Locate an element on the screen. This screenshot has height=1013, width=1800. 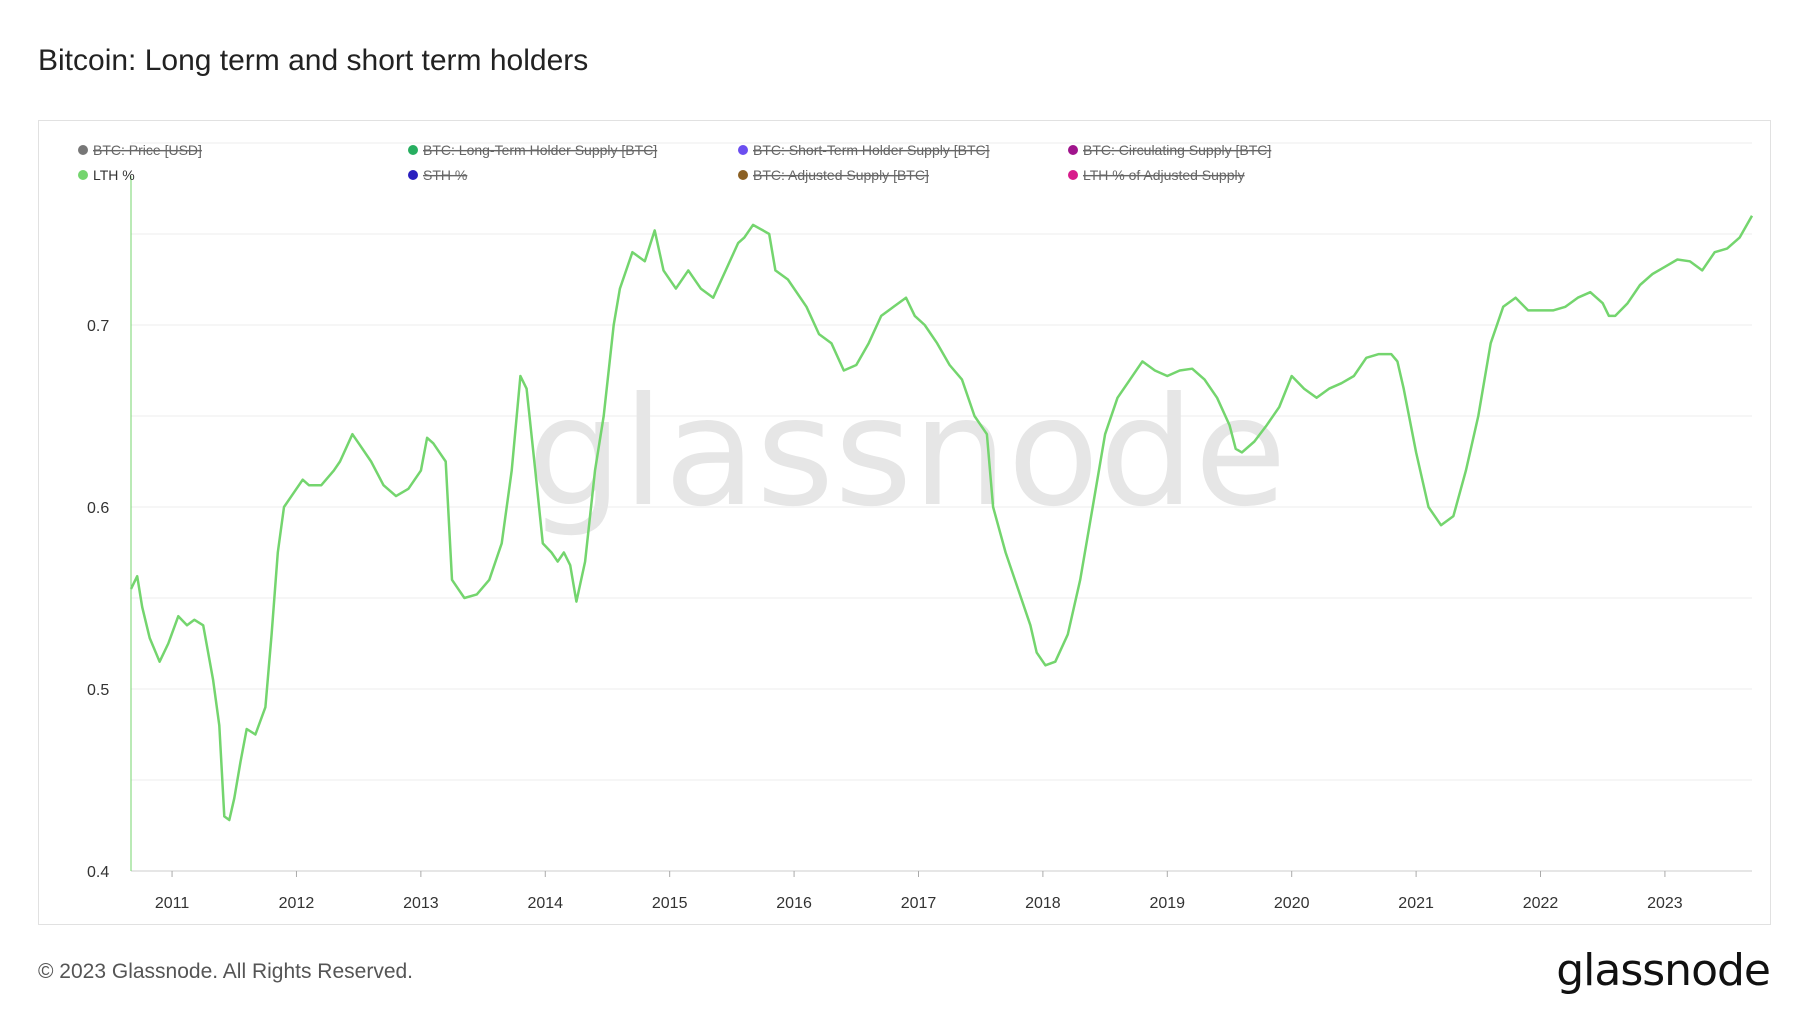
x-tick-label: 2013 is located at coordinates (421, 903).